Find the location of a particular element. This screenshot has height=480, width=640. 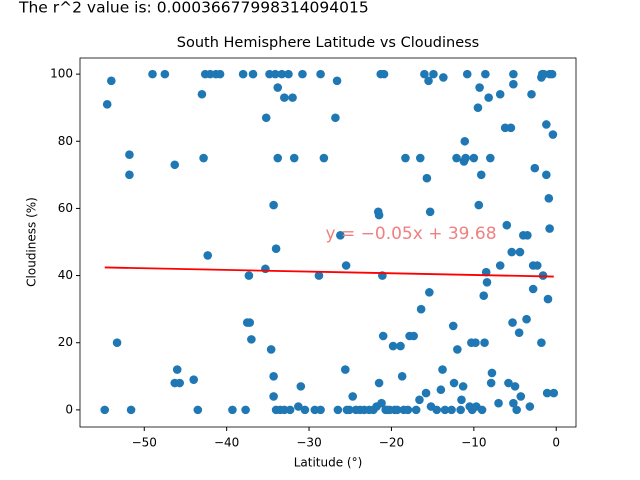

x-tick-label: −30 is located at coordinates (308, 443).